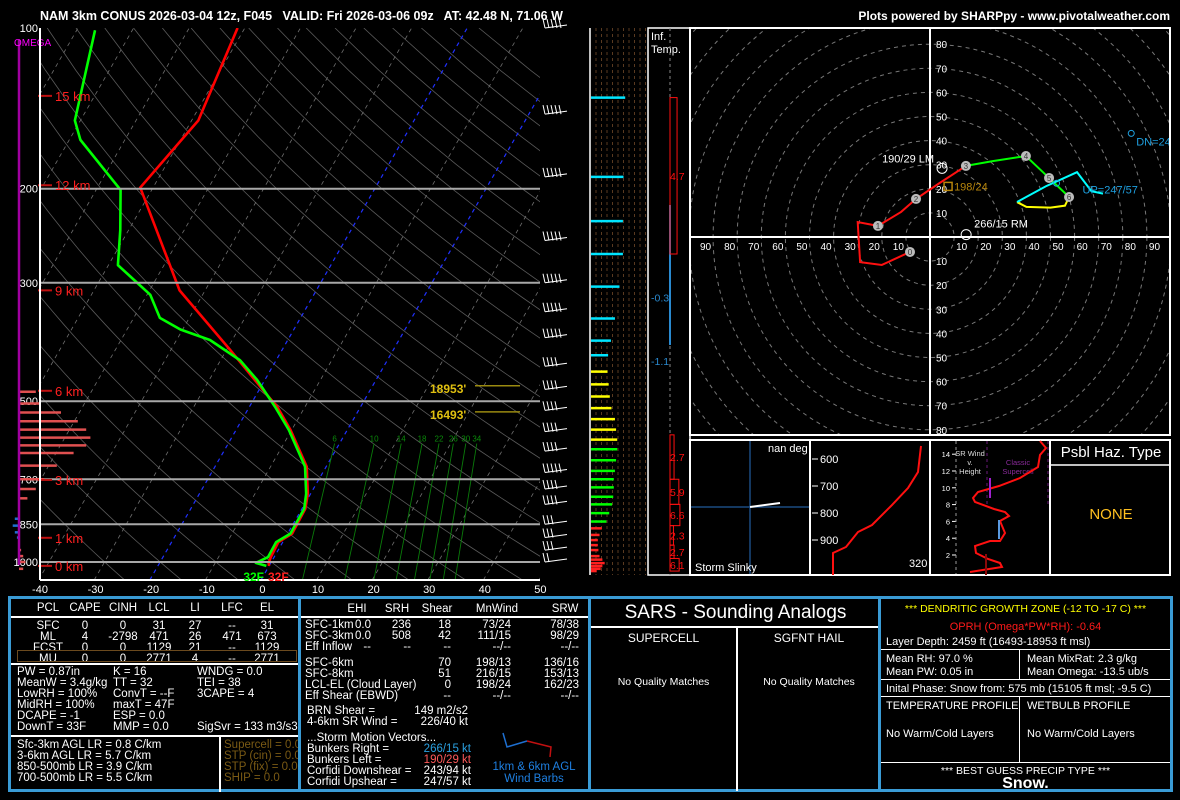  I want to click on inferred-warm-label: 2.7, so click(677, 553).